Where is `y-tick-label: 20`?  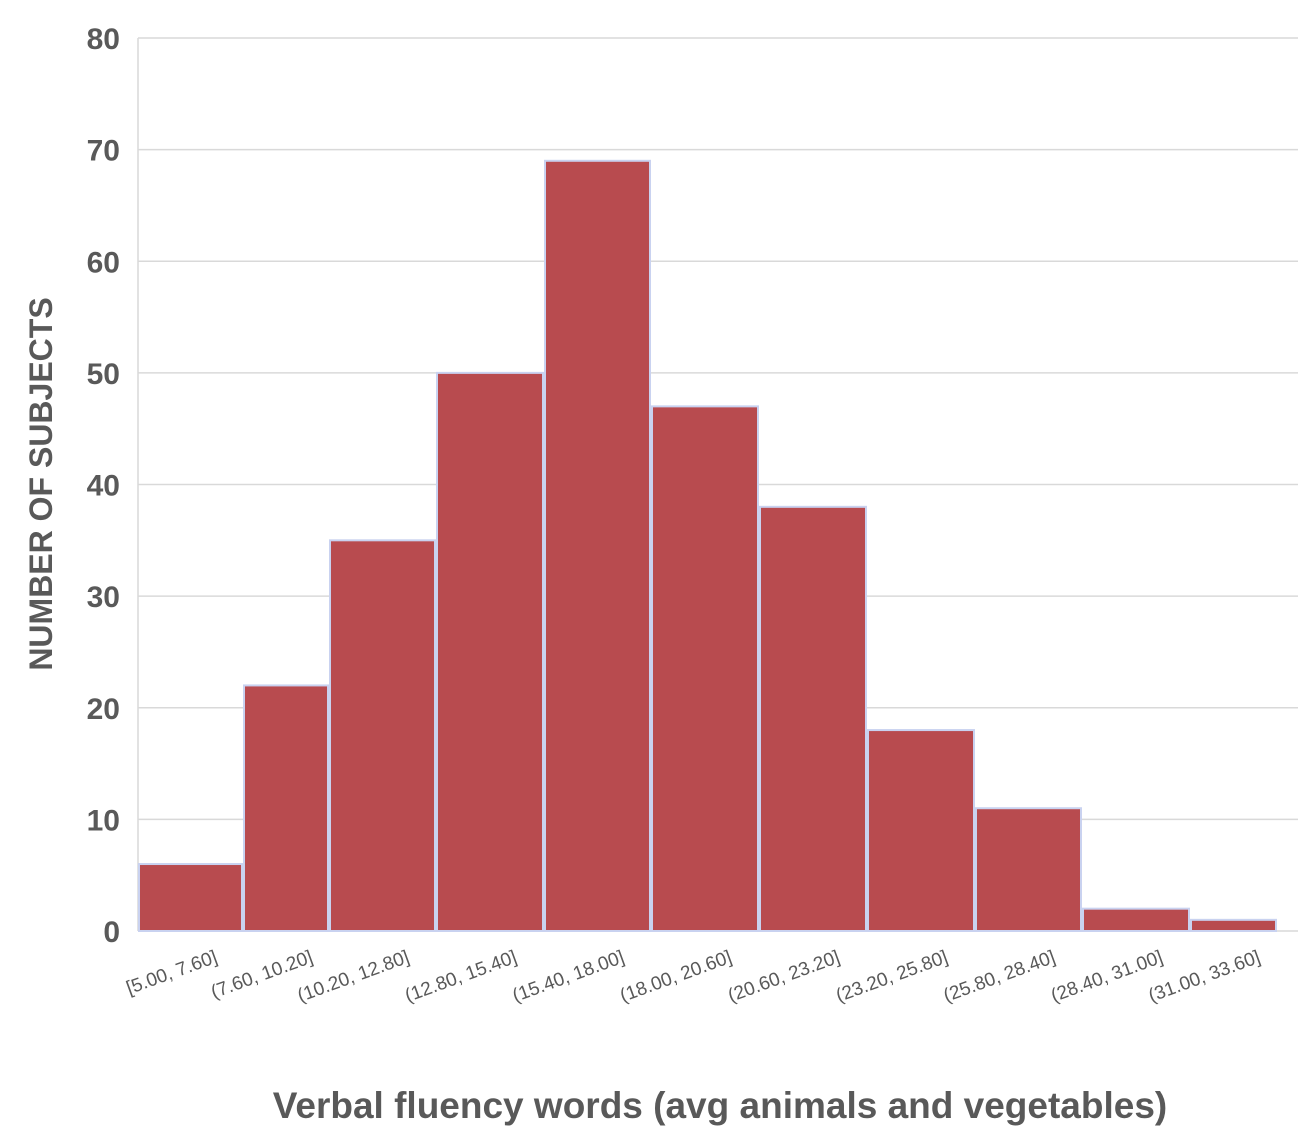
y-tick-label: 20 is located at coordinates (103, 709).